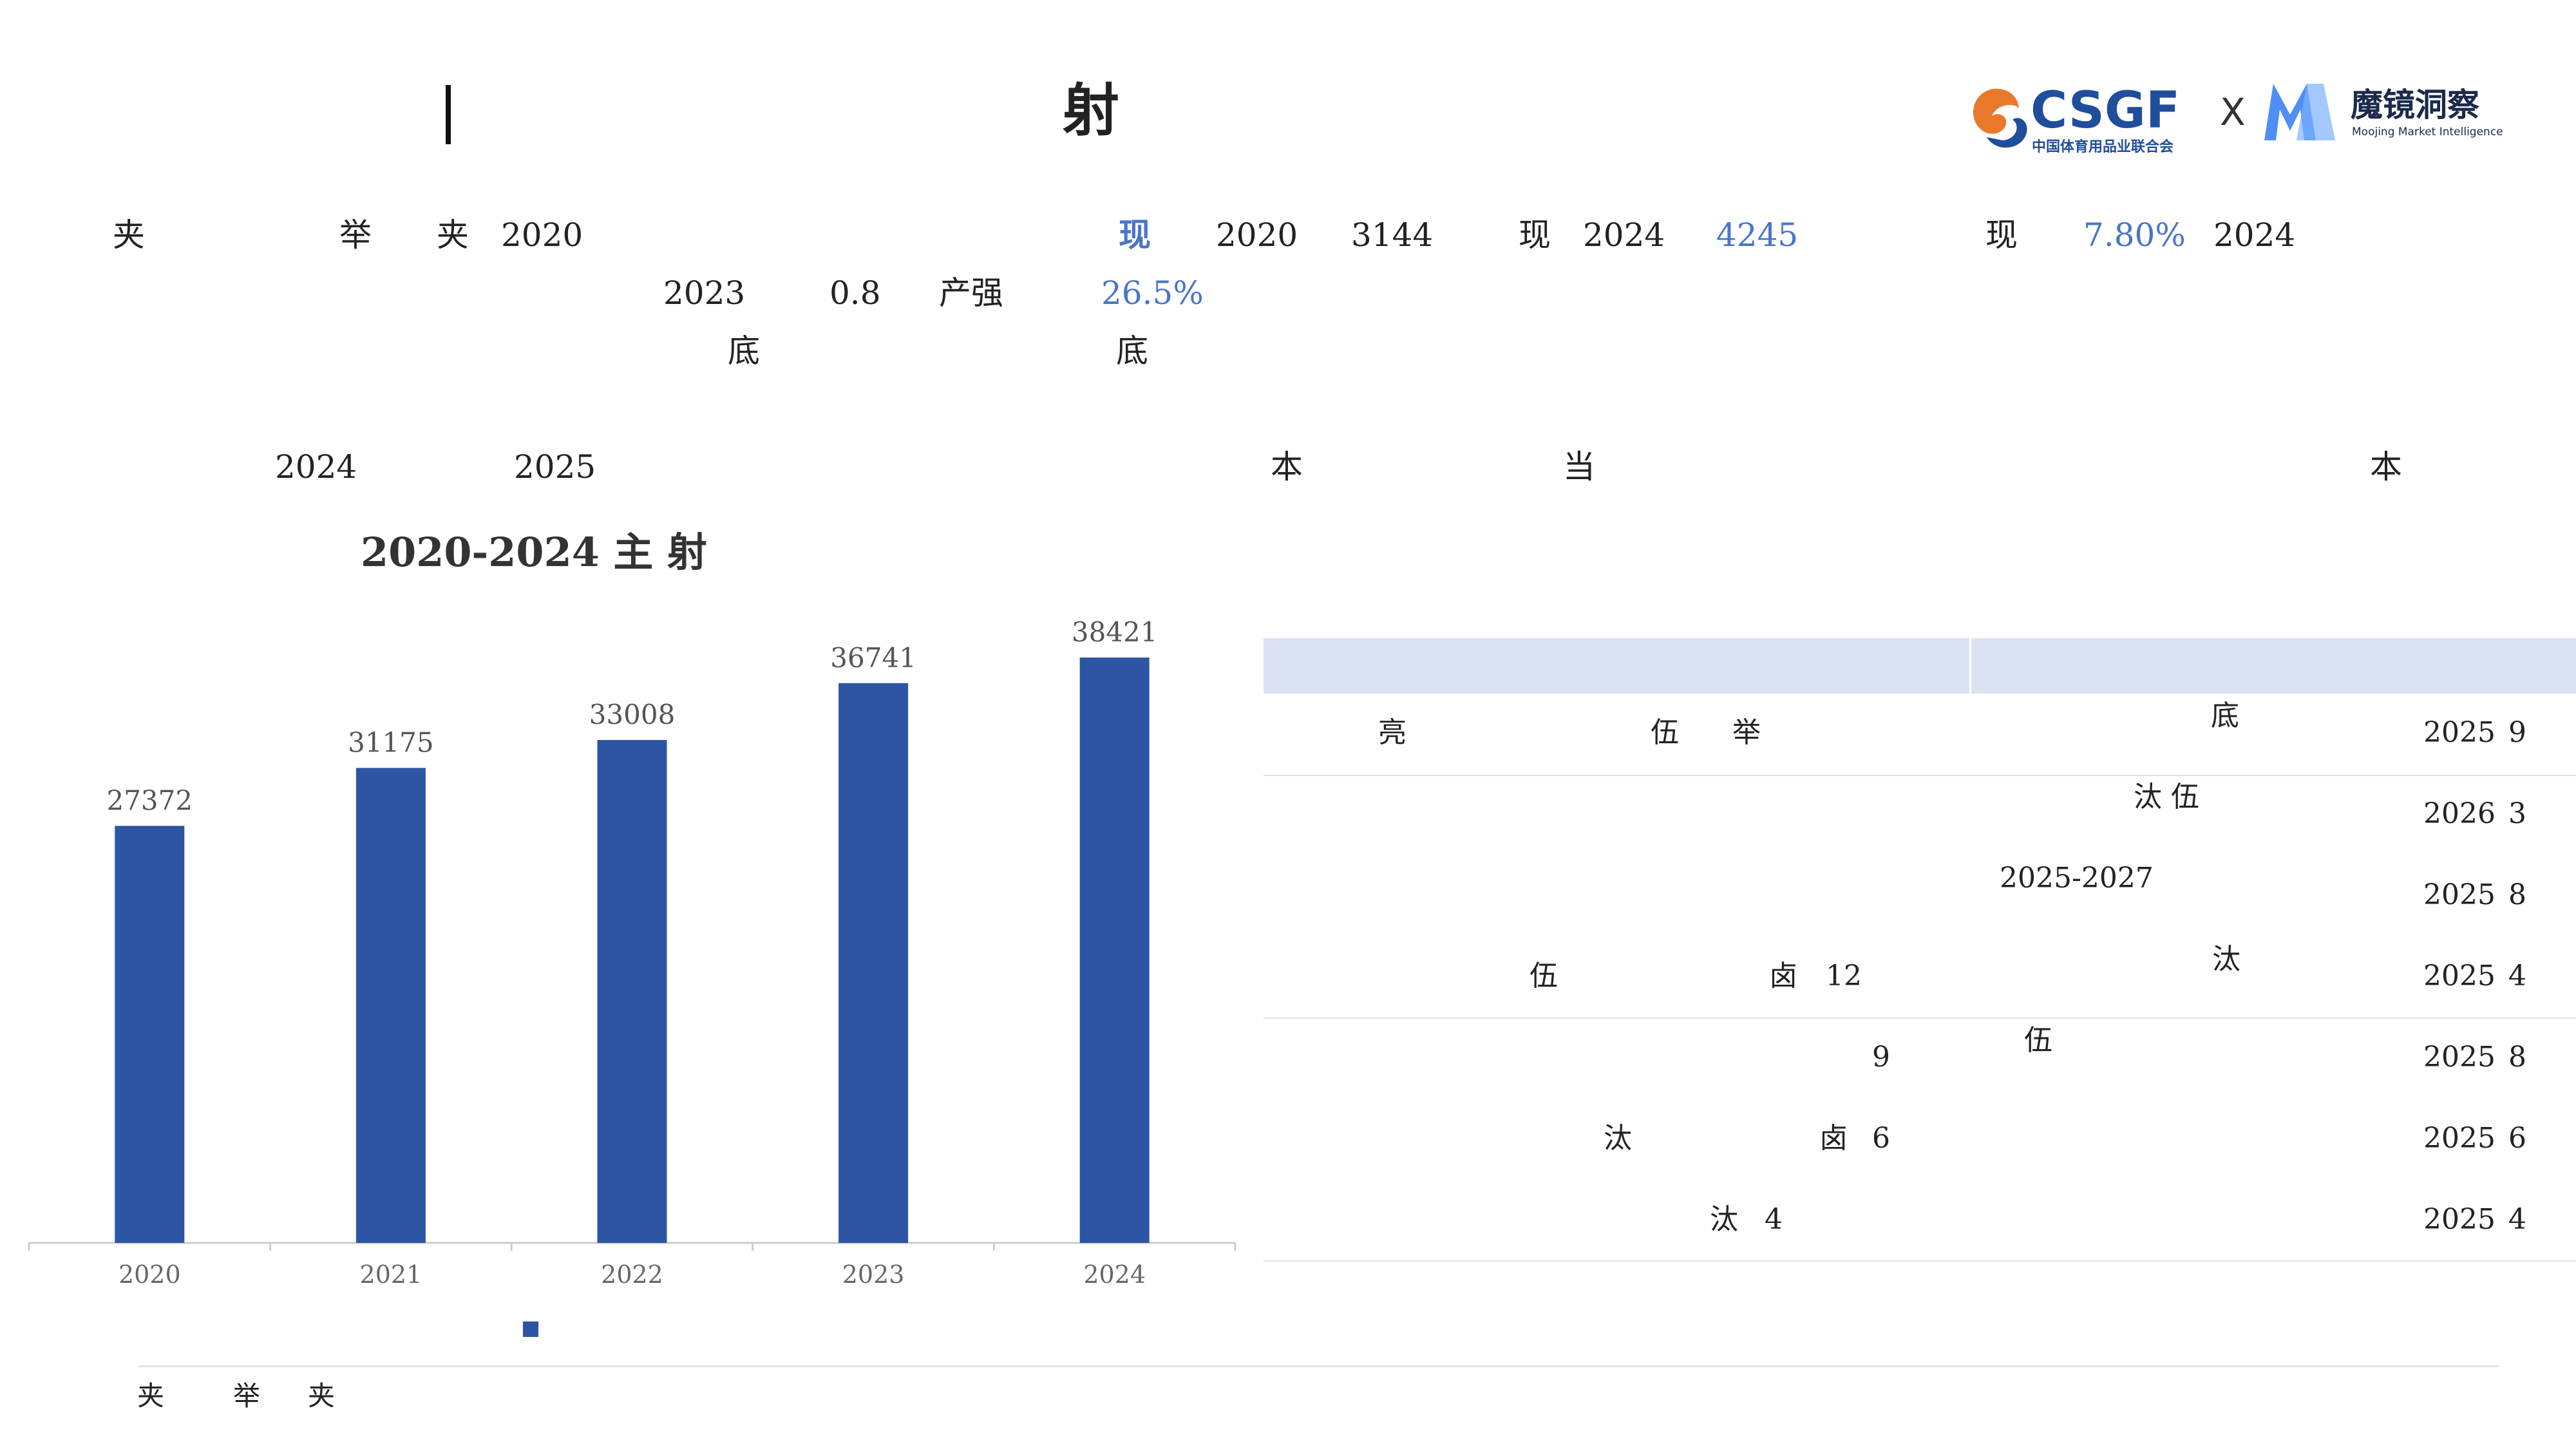 The height and width of the screenshot is (1449, 2576). I want to click on mojing-logo-icon: 魔镜洞察 Moojing Market Intelligence, so click(2383, 112).